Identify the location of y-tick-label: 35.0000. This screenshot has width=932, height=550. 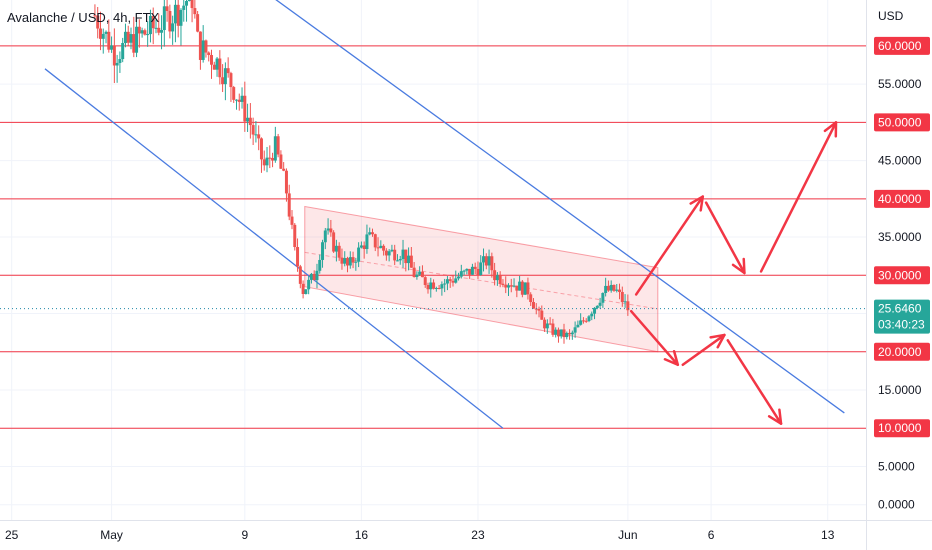
(900, 237).